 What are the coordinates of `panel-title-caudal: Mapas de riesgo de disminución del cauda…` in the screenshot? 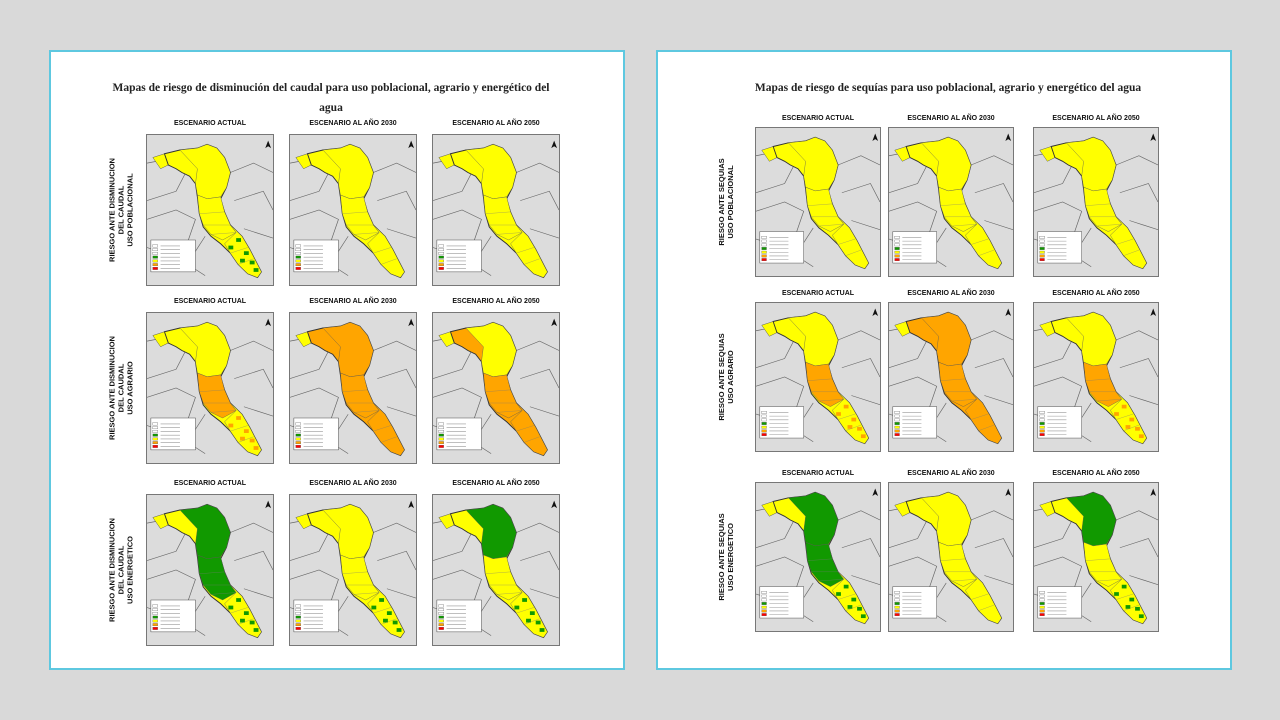 It's located at (331, 98).